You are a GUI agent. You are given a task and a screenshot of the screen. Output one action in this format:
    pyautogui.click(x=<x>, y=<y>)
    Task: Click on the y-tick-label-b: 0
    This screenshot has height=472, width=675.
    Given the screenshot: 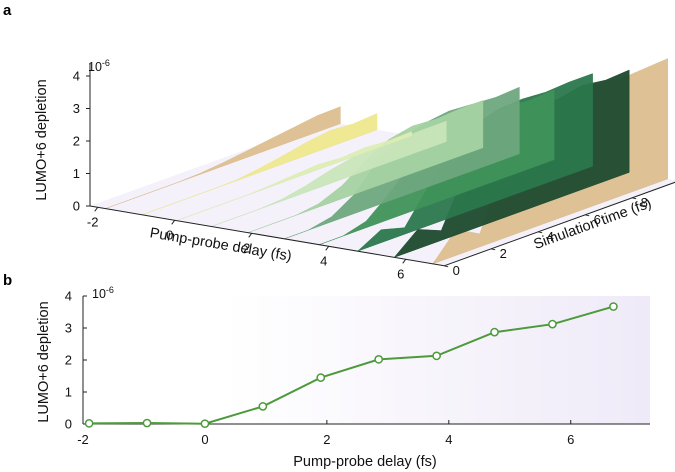 What is the action you would take?
    pyautogui.click(x=68, y=424)
    